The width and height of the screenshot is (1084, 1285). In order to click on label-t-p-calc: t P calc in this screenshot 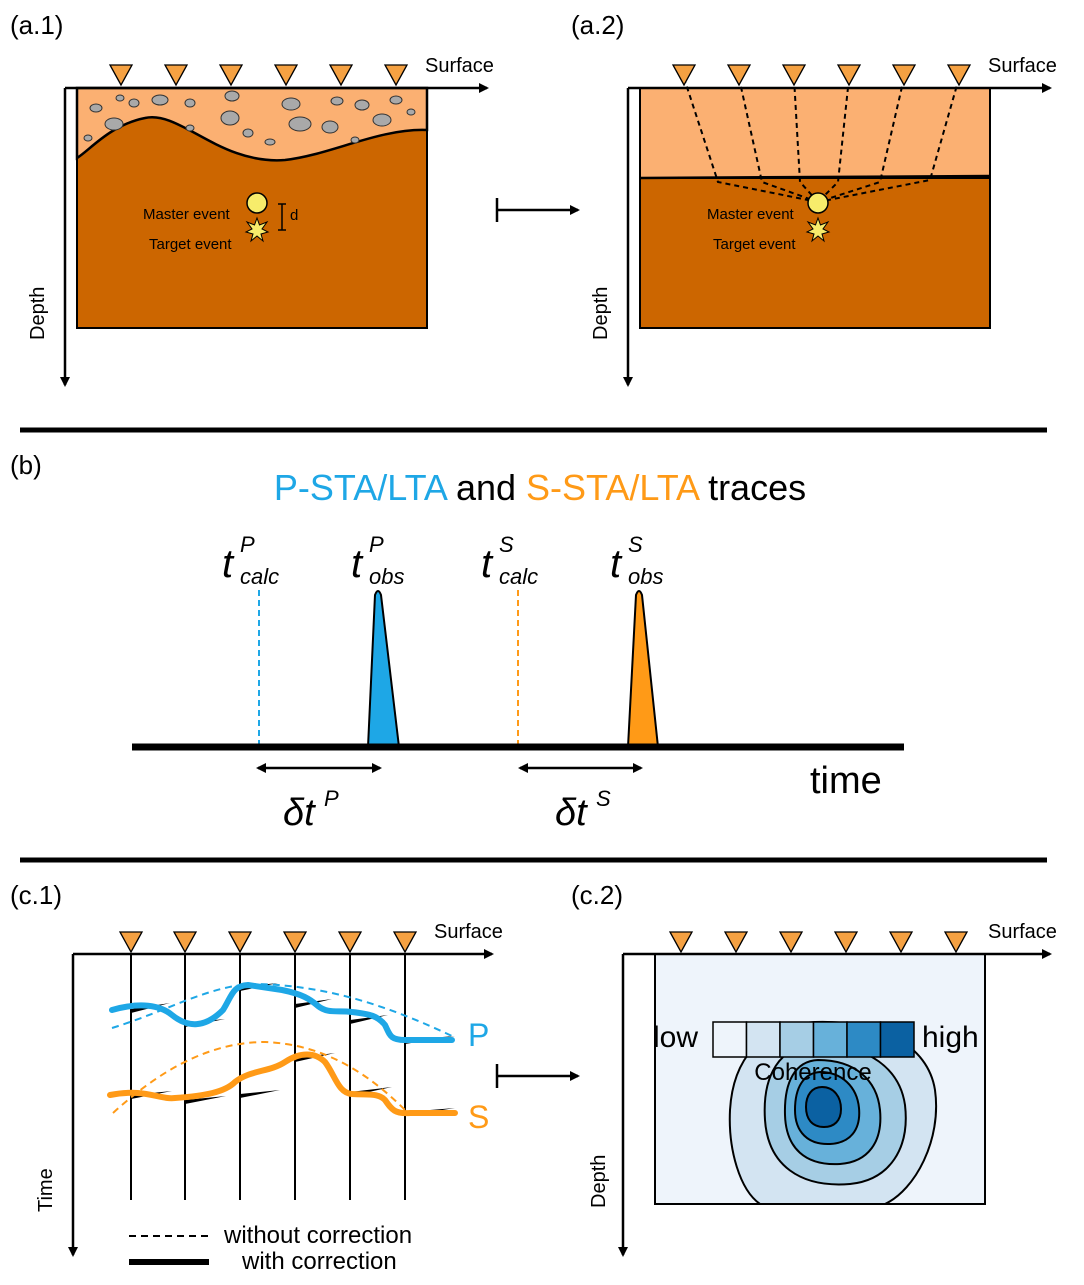, I will do `click(250, 560)`.